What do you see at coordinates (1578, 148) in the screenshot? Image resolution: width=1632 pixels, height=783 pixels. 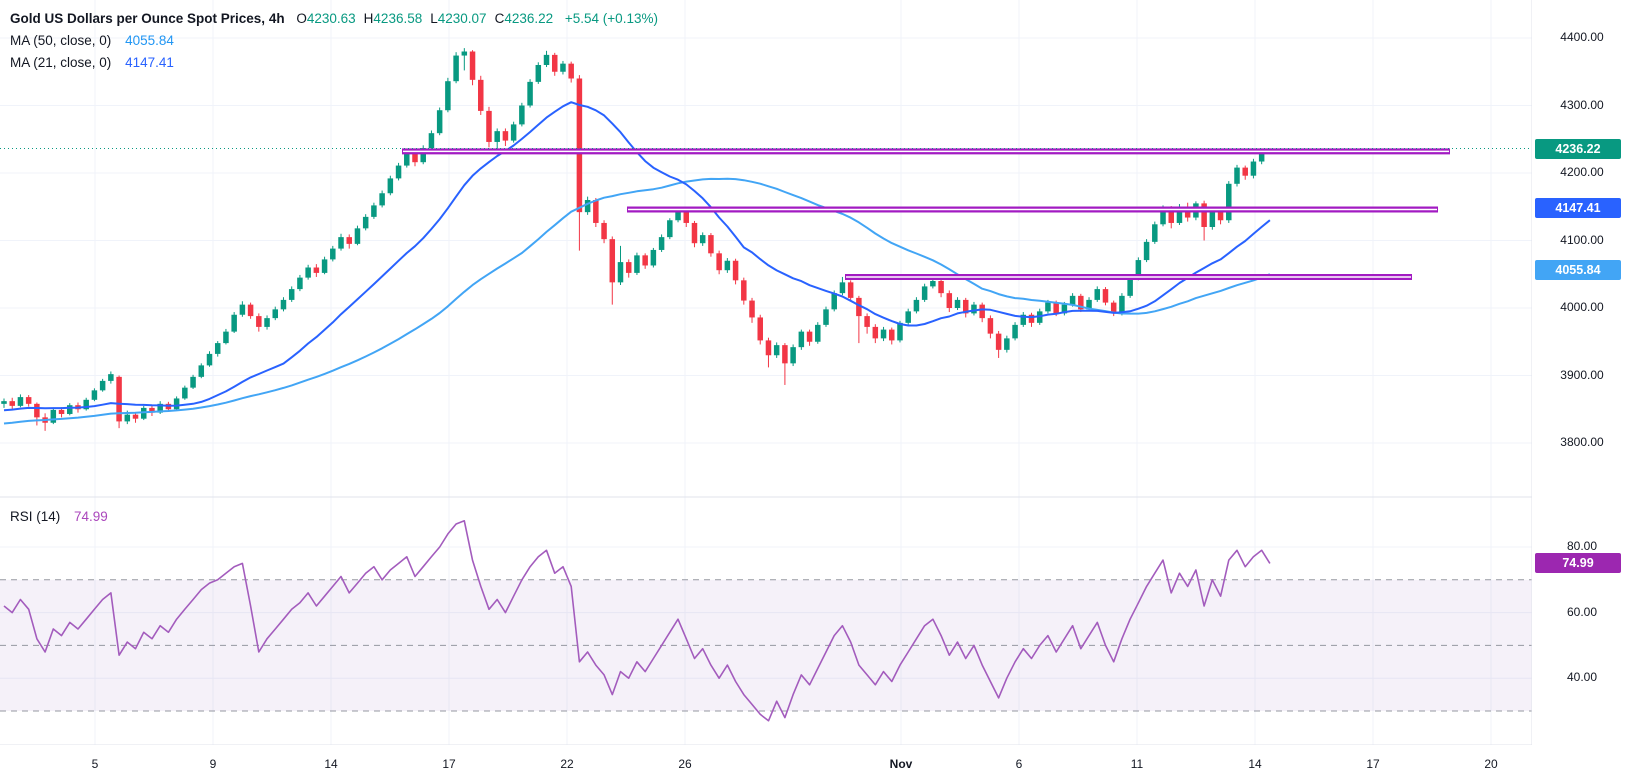 I see `last-price-badge: 4236.22` at bounding box center [1578, 148].